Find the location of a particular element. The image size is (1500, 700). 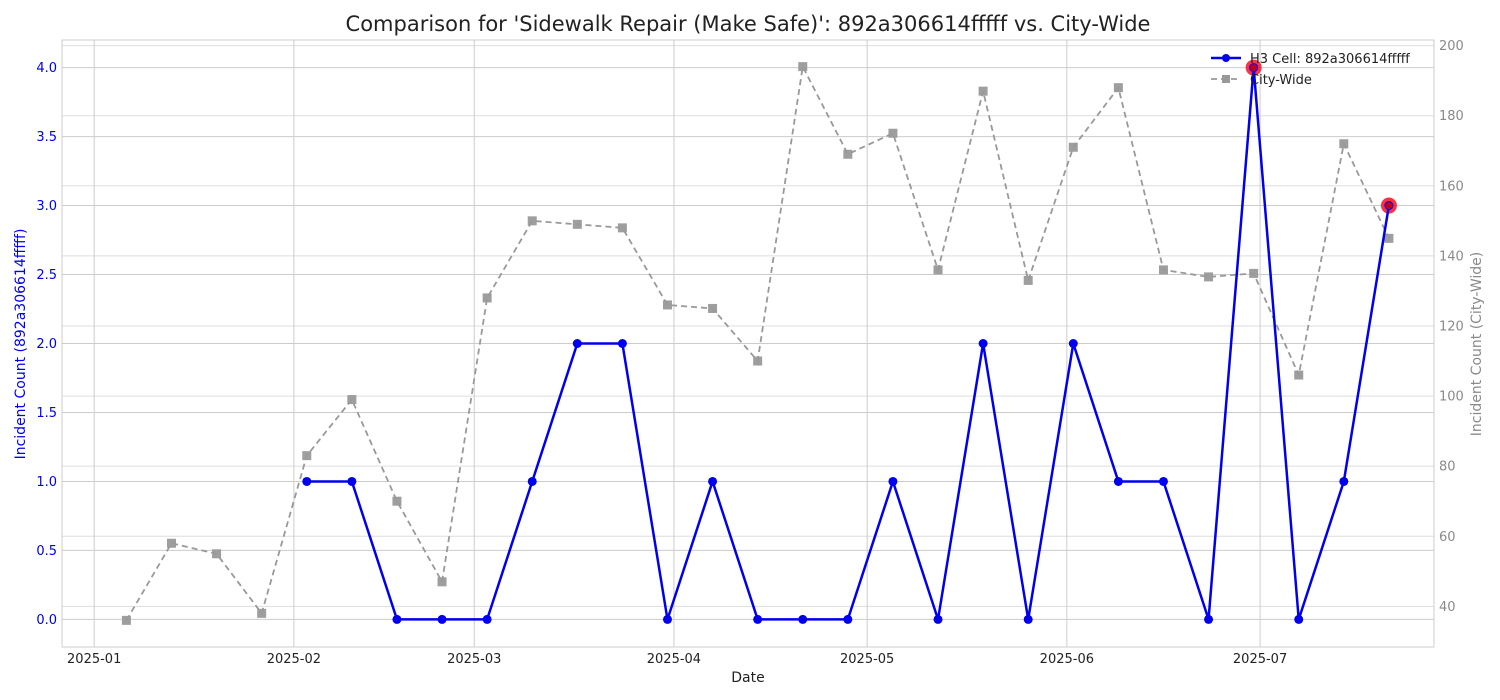

y-tick-label-left: 0.5 is located at coordinates (46, 551).